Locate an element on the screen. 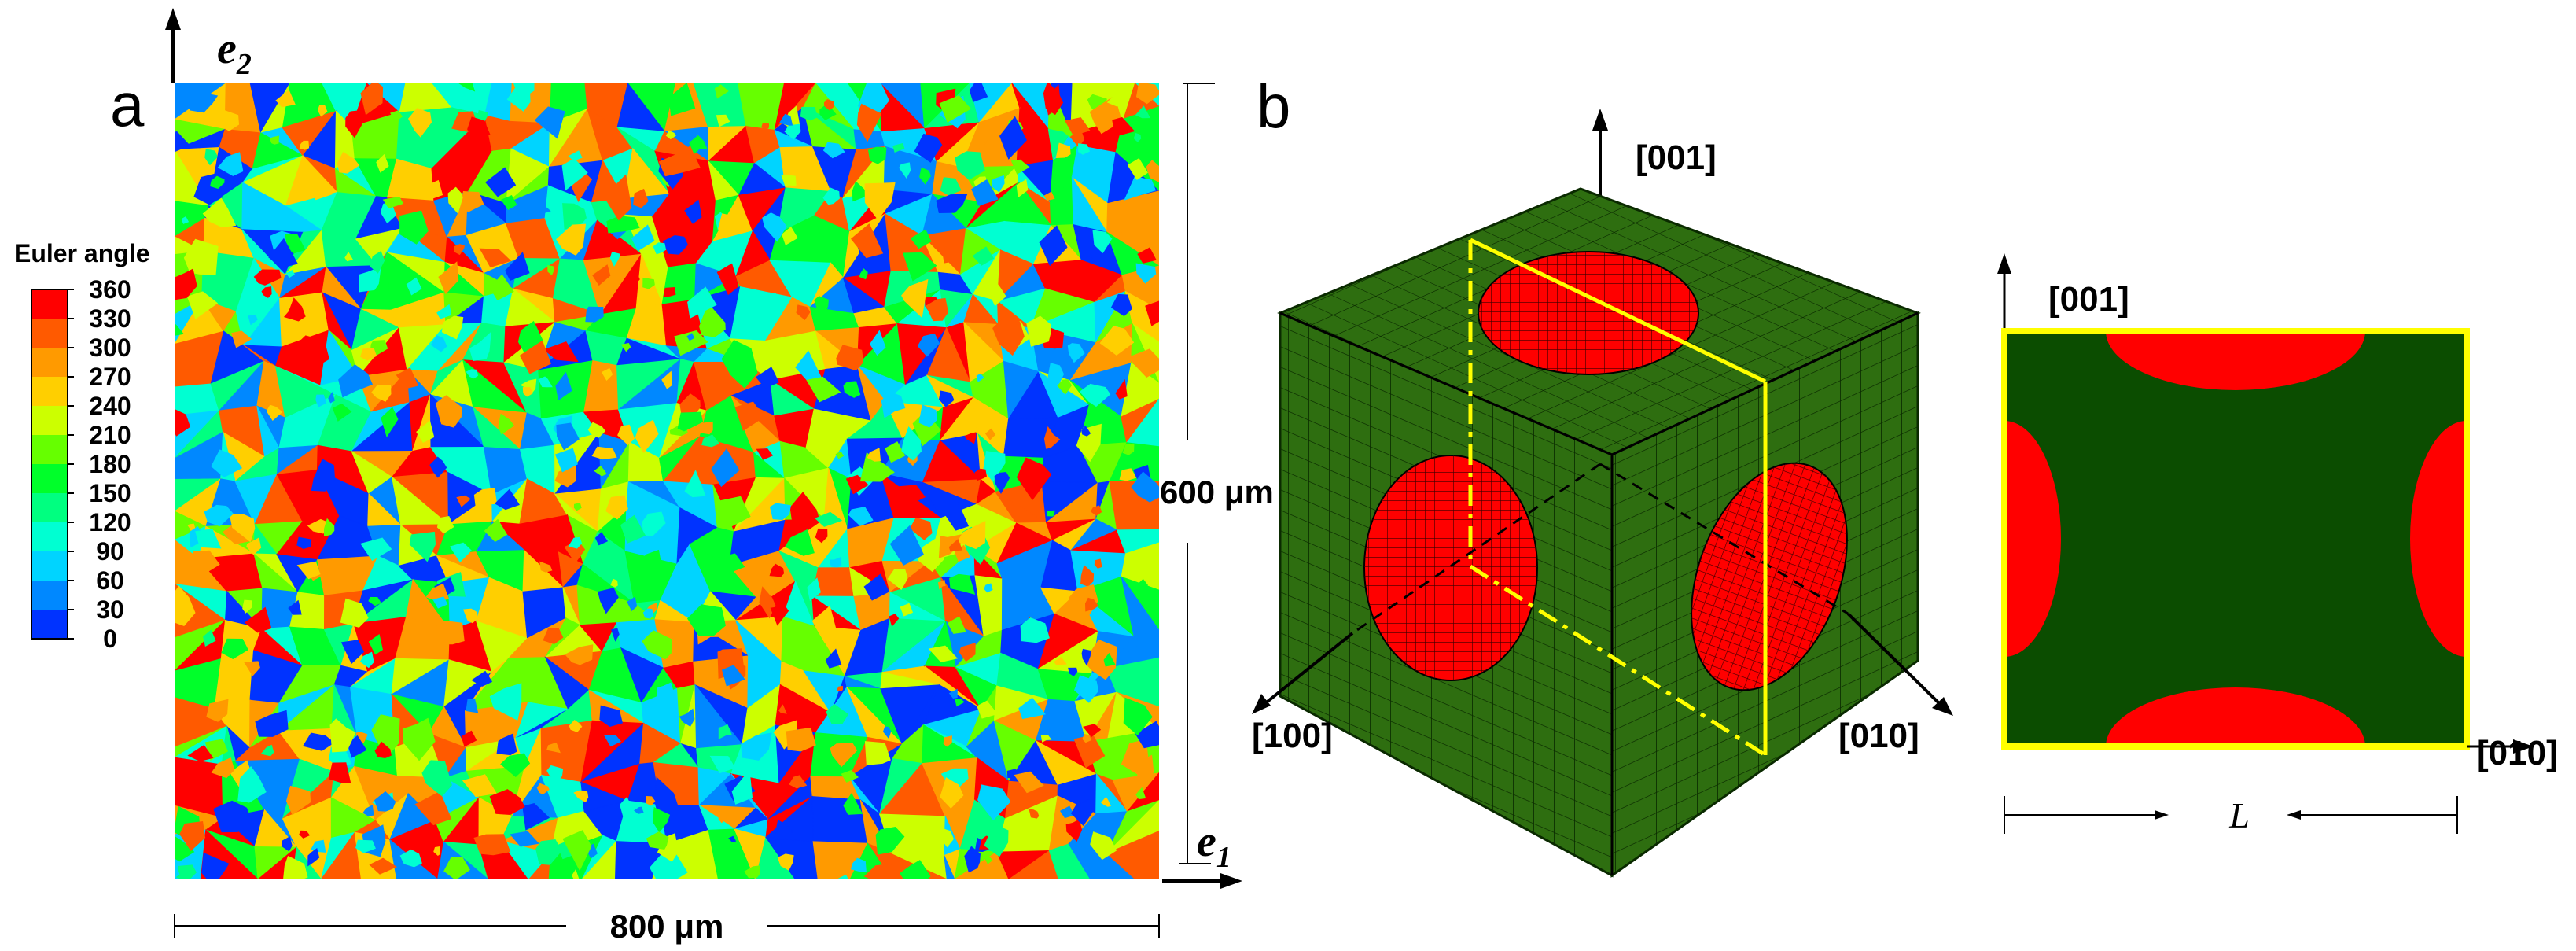 The image size is (2576, 951). axis-100-label: [100] is located at coordinates (1293, 736).